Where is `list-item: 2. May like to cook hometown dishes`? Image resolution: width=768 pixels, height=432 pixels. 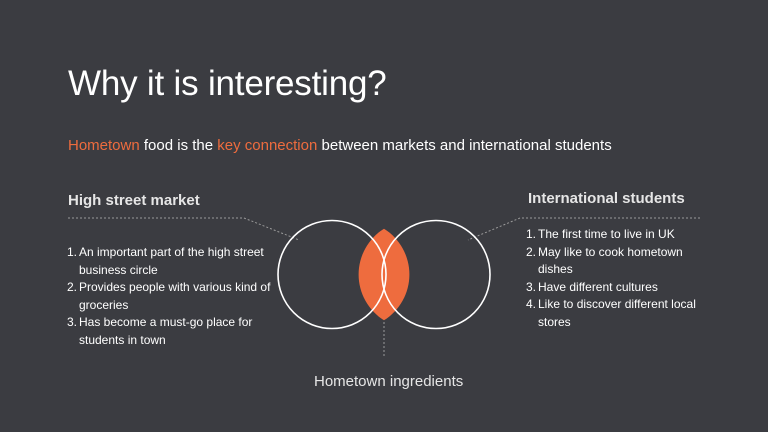 list-item: 2. May like to cook hometown dishes is located at coordinates (604, 260).